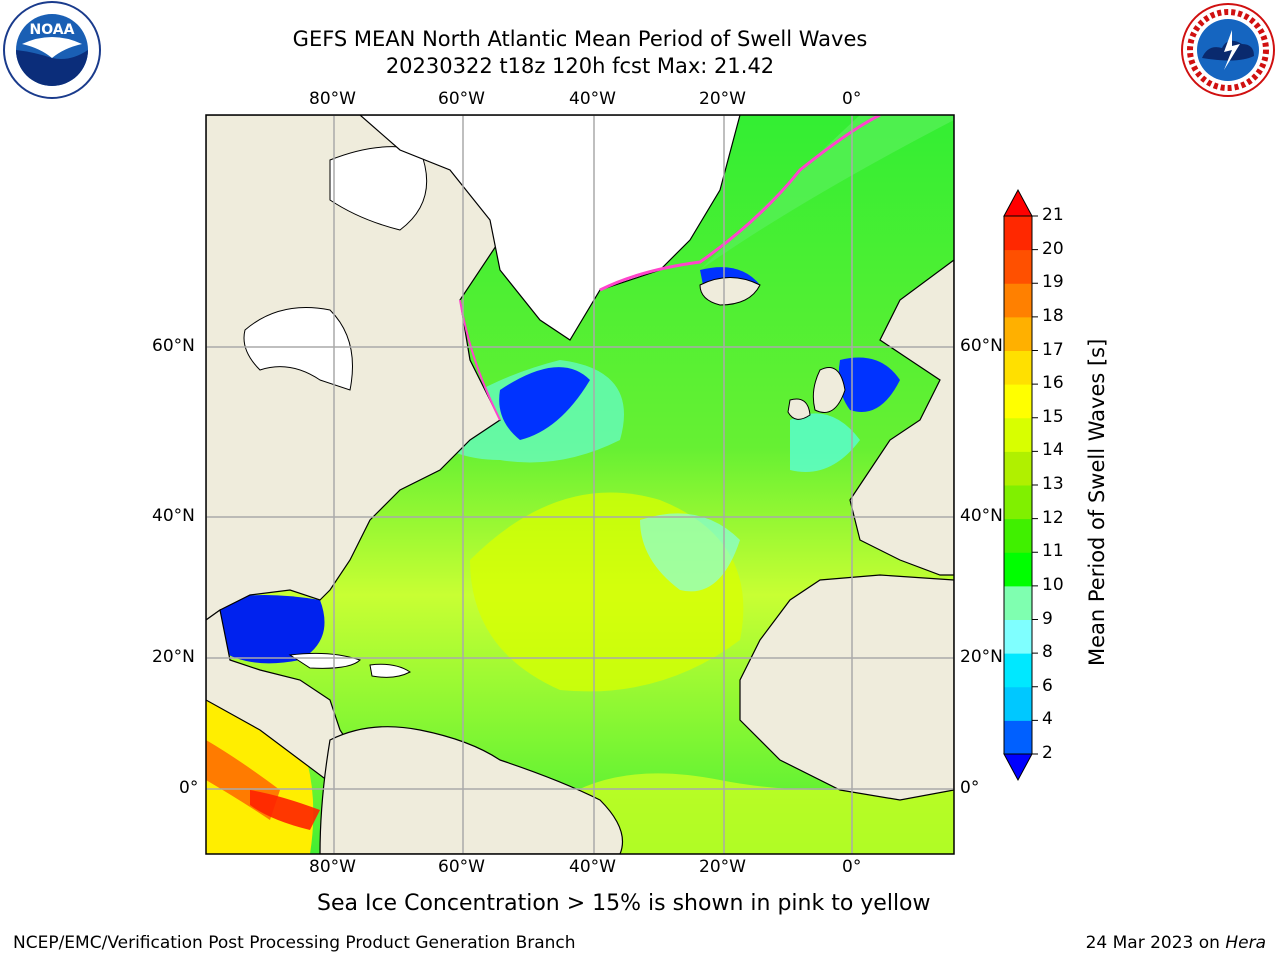  What do you see at coordinates (1047, 618) in the screenshot?
I see `colorbar-tick-label: 9` at bounding box center [1047, 618].